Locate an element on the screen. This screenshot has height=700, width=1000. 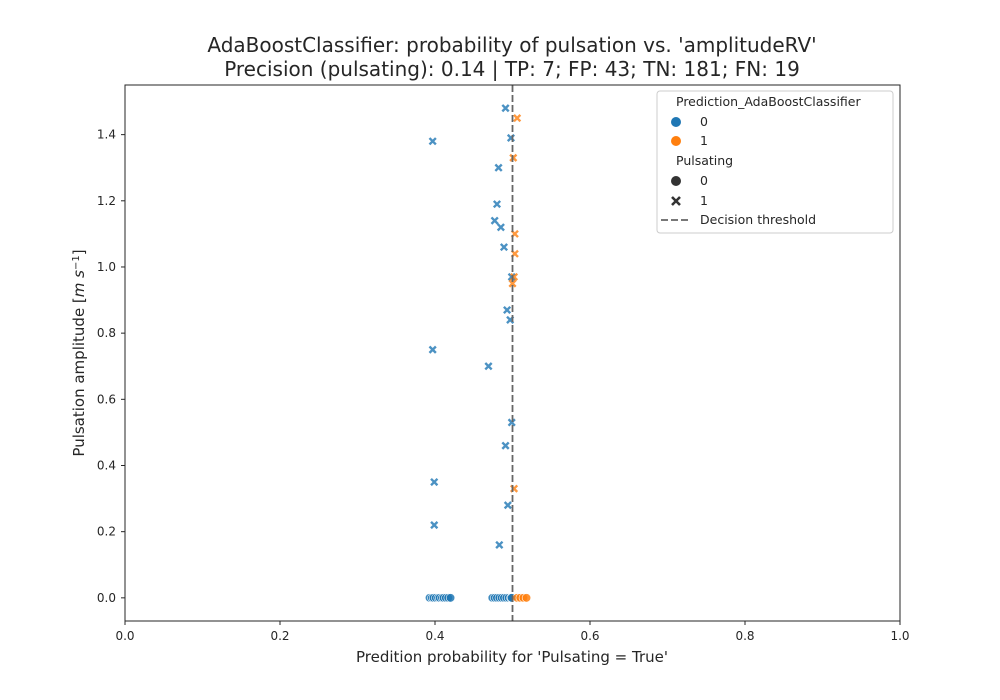
y-axis-label: Pulsation amplitude [m s−1] is located at coordinates (79, 352).